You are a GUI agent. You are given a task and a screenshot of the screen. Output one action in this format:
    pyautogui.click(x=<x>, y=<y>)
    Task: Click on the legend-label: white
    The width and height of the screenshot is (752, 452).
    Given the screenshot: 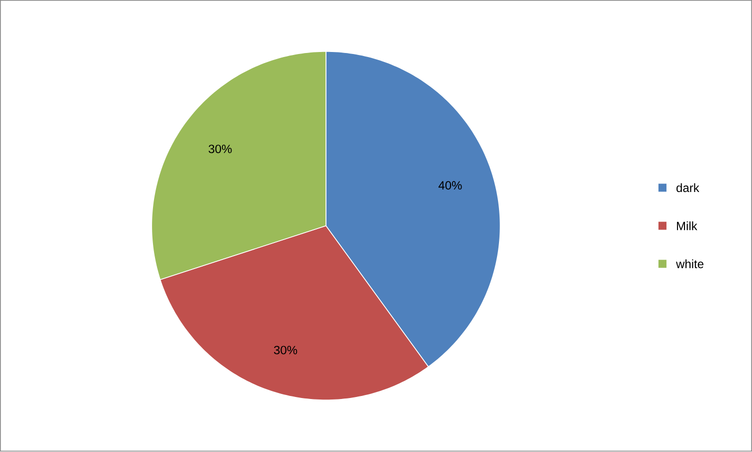 What is the action you would take?
    pyautogui.click(x=690, y=264)
    